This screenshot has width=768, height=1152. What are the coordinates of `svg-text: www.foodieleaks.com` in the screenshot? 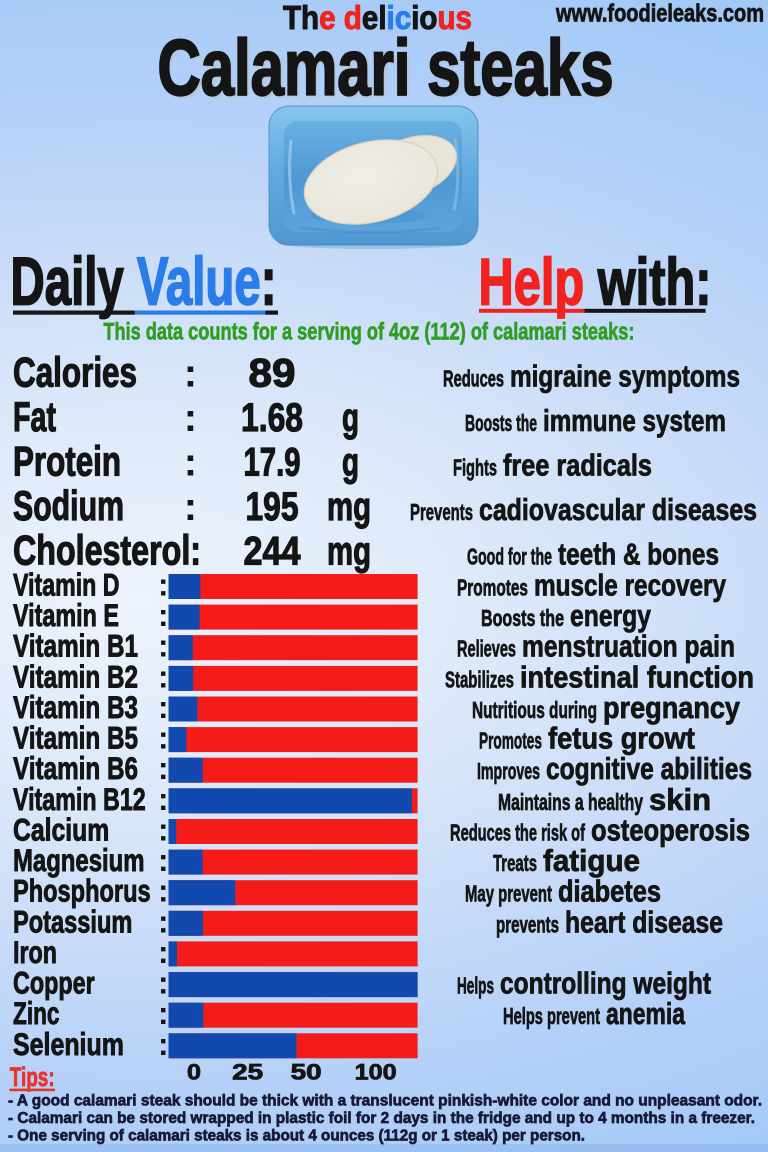 It's located at (659, 14).